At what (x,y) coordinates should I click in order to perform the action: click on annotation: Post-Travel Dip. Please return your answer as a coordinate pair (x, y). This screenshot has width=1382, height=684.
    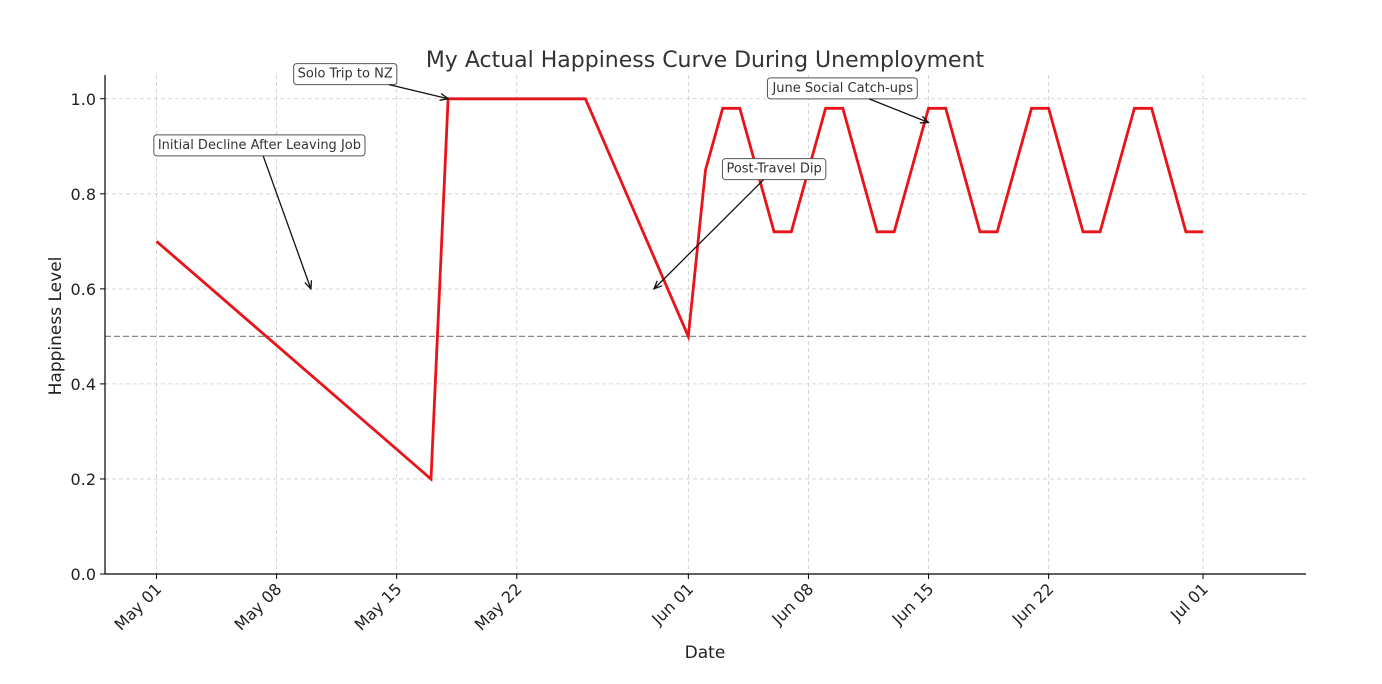
    Looking at the image, I should click on (740, 223).